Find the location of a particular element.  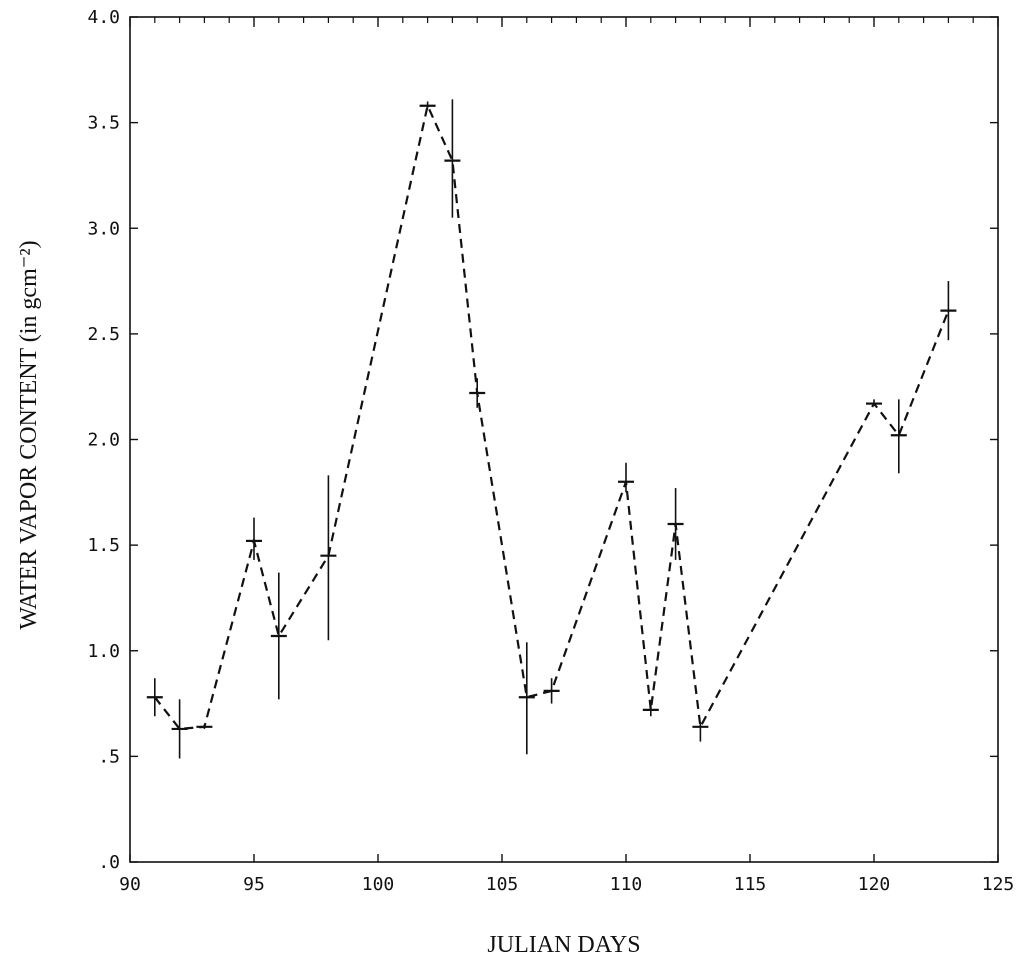

y-tick-label: .5 is located at coordinates (109, 756).